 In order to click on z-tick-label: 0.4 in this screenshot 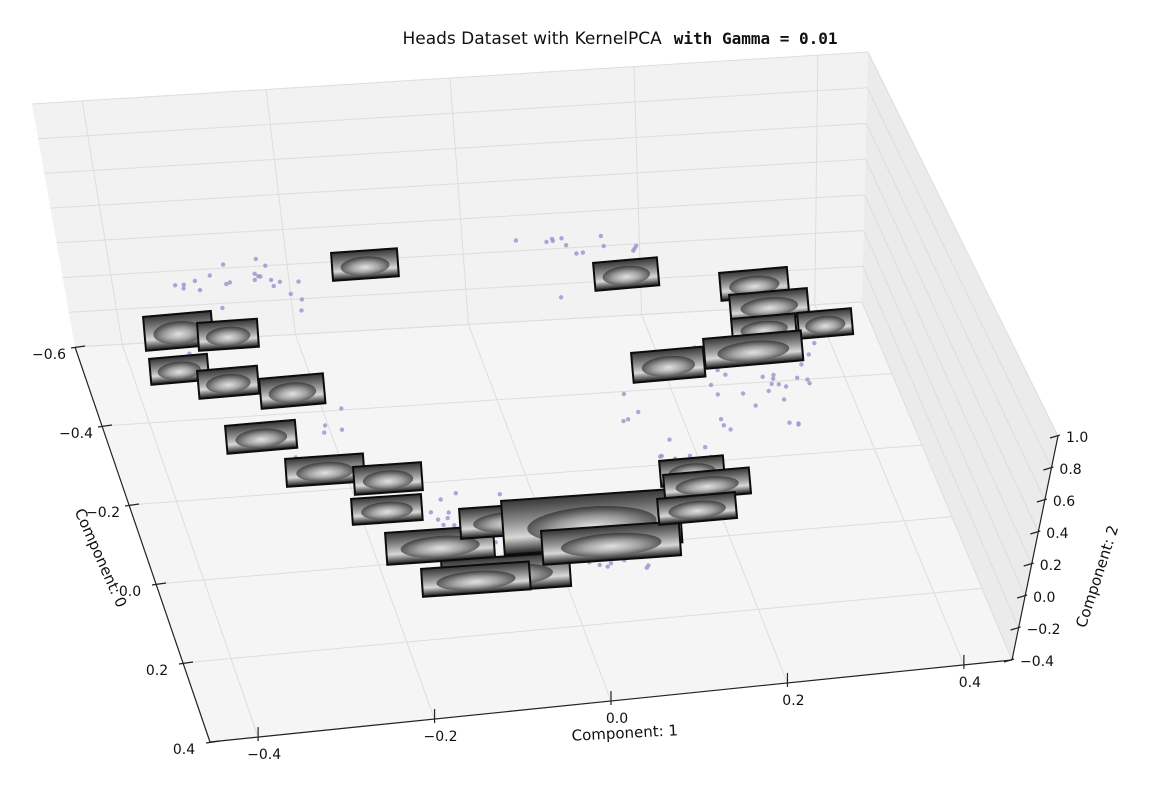, I will do `click(1057, 534)`.